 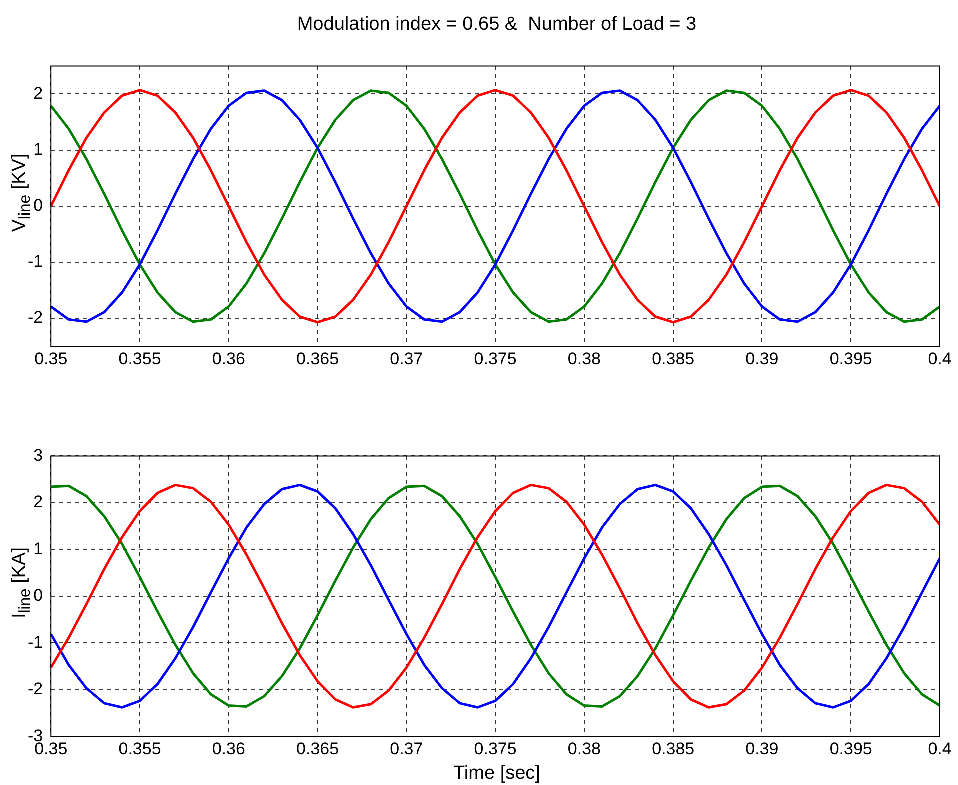 What do you see at coordinates (39, 455) in the screenshot?
I see `y-tick-label: 3` at bounding box center [39, 455].